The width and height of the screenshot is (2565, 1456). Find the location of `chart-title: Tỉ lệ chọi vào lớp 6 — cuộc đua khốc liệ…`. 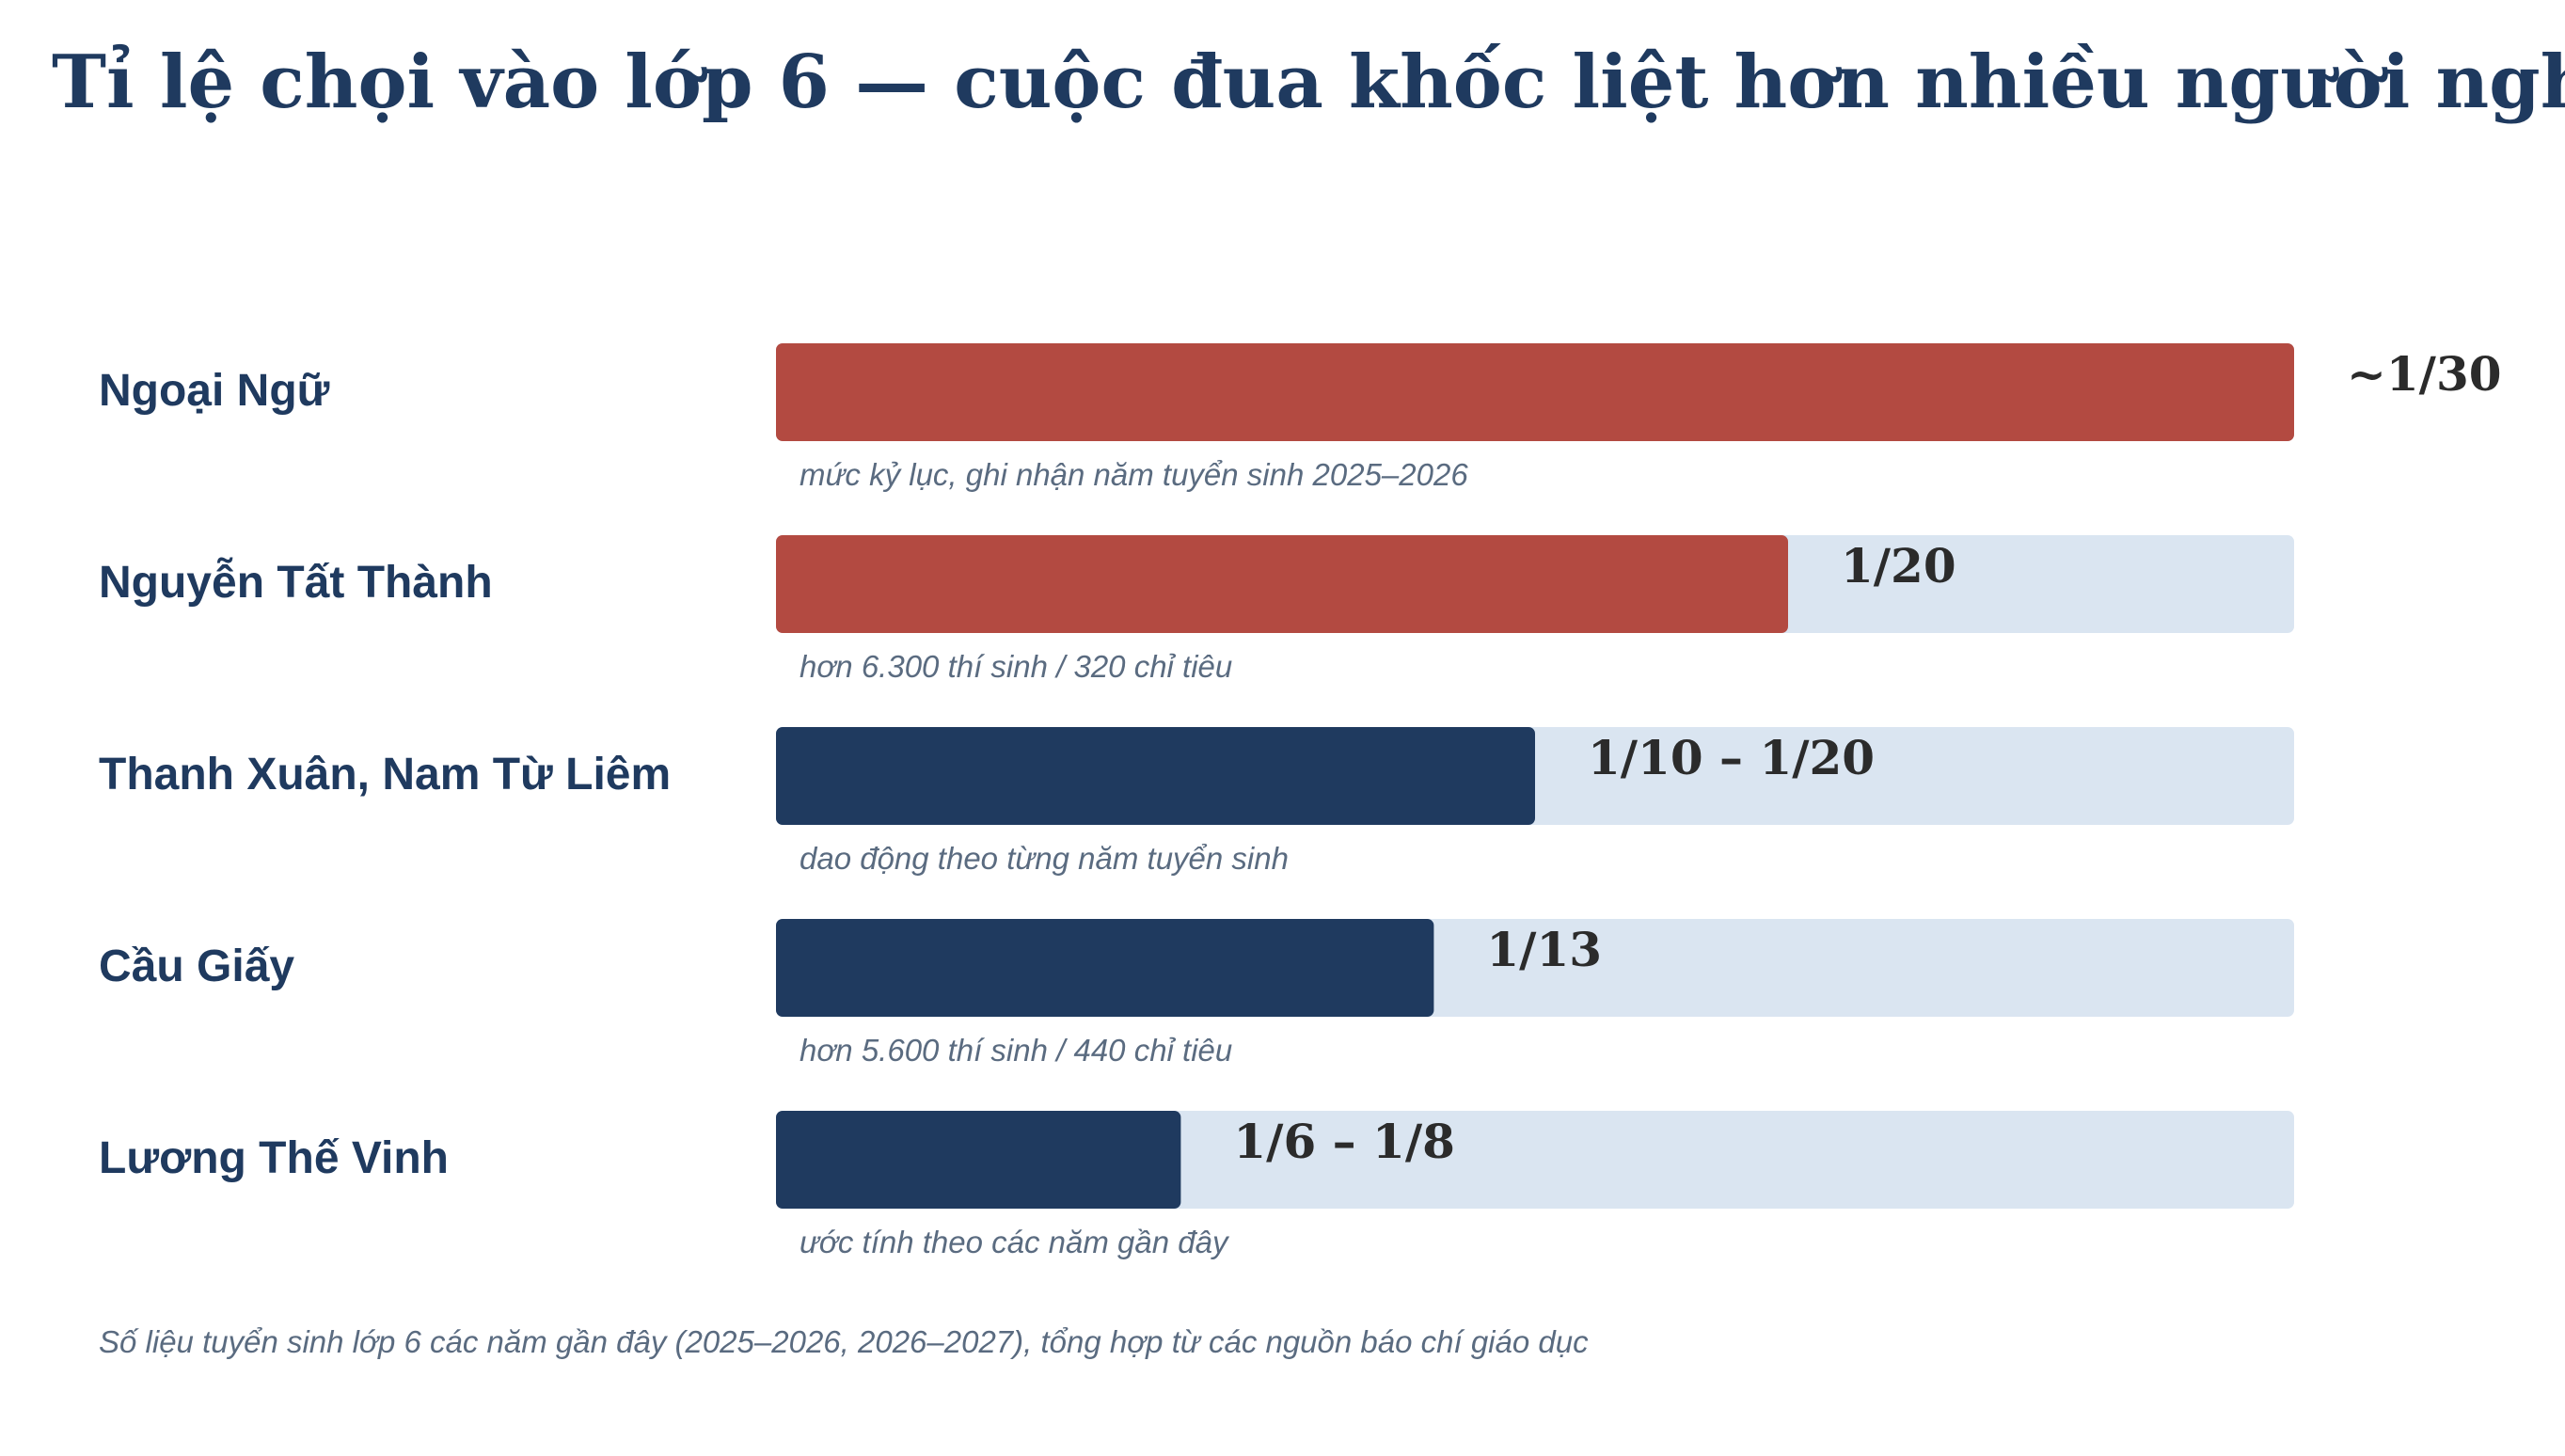

chart-title: Tỉ lệ chọi vào lớp 6 — cuộc đua khốc liệ… is located at coordinates (1308, 82).